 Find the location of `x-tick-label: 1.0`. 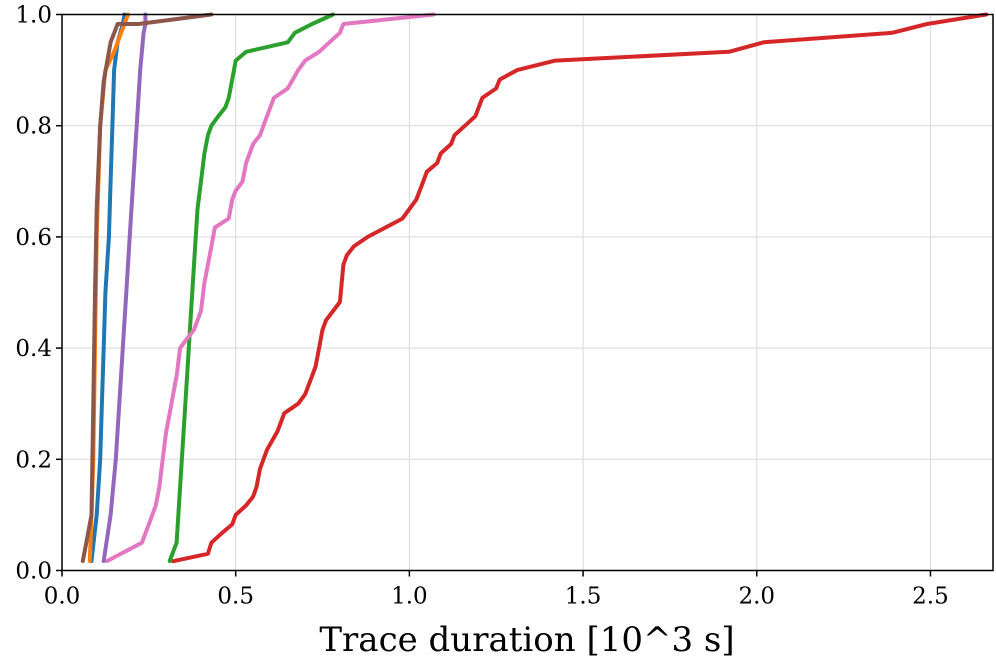

x-tick-label: 1.0 is located at coordinates (409, 597).